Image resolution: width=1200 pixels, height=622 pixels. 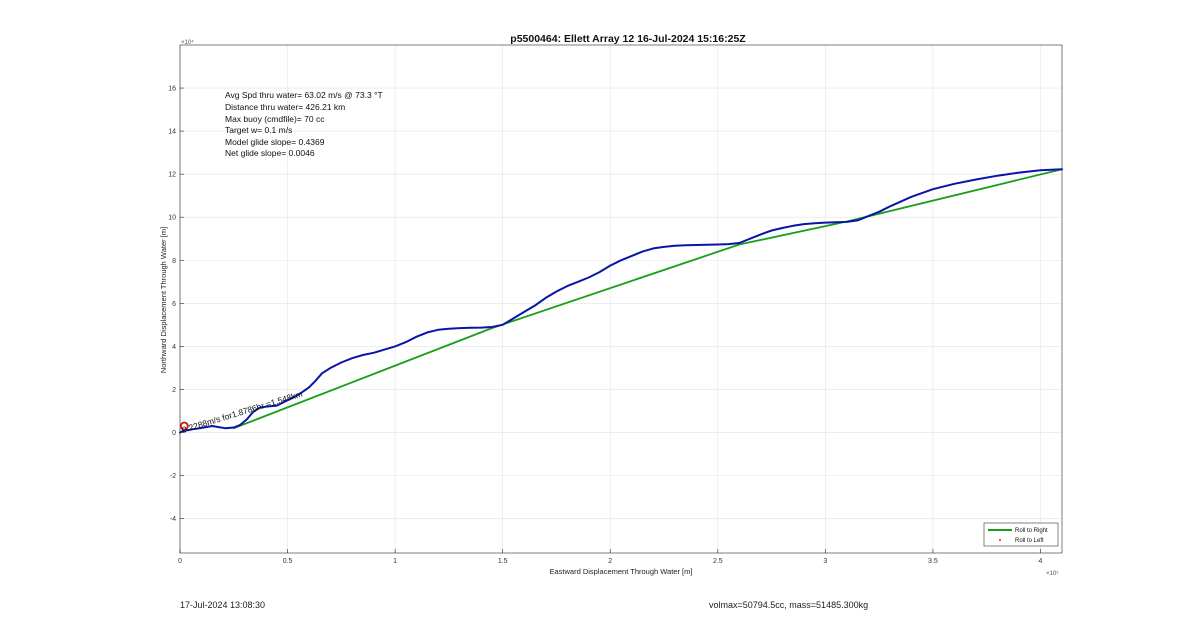 I want to click on y-tick-label: 14, so click(x=172, y=132).